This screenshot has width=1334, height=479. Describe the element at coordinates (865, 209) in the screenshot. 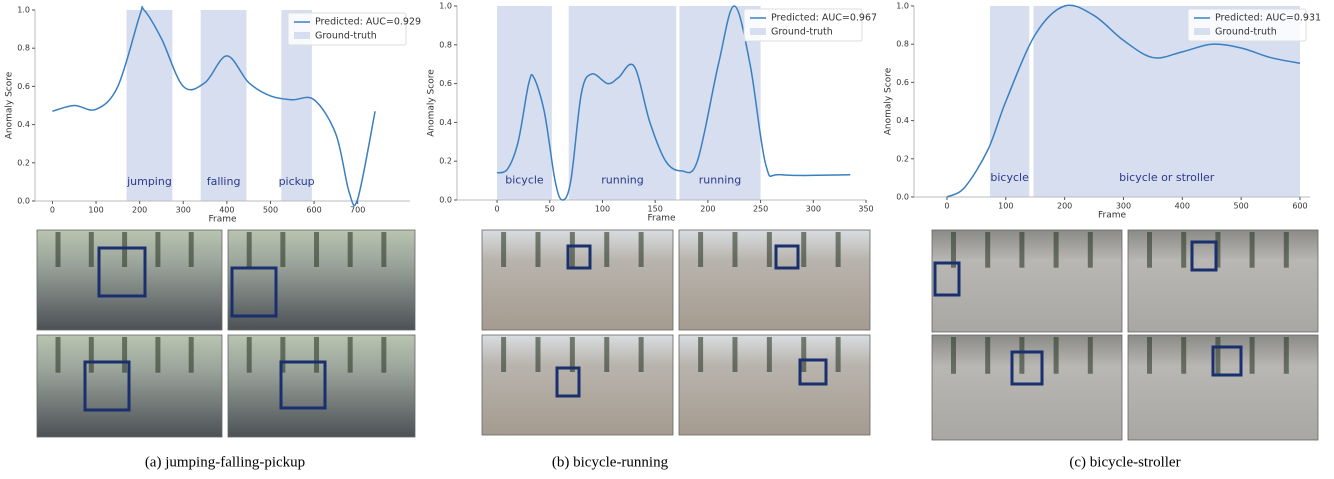

I see `x-tick-label: 350` at that location.